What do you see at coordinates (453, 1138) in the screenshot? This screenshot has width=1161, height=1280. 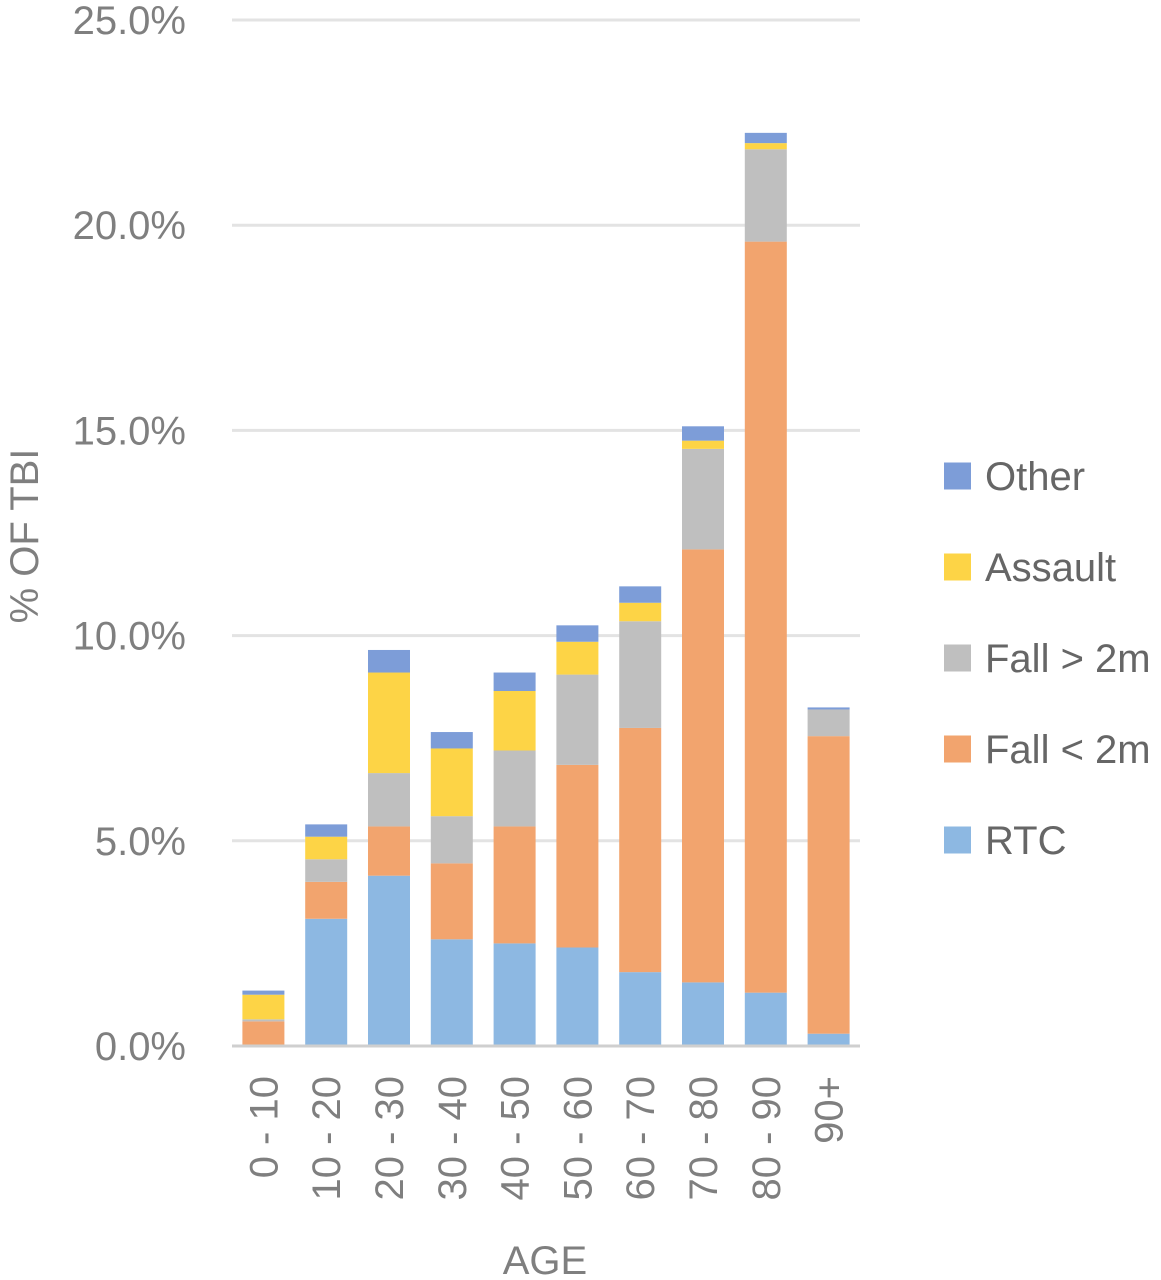 I see `x-tick-label: 30 - 40` at bounding box center [453, 1138].